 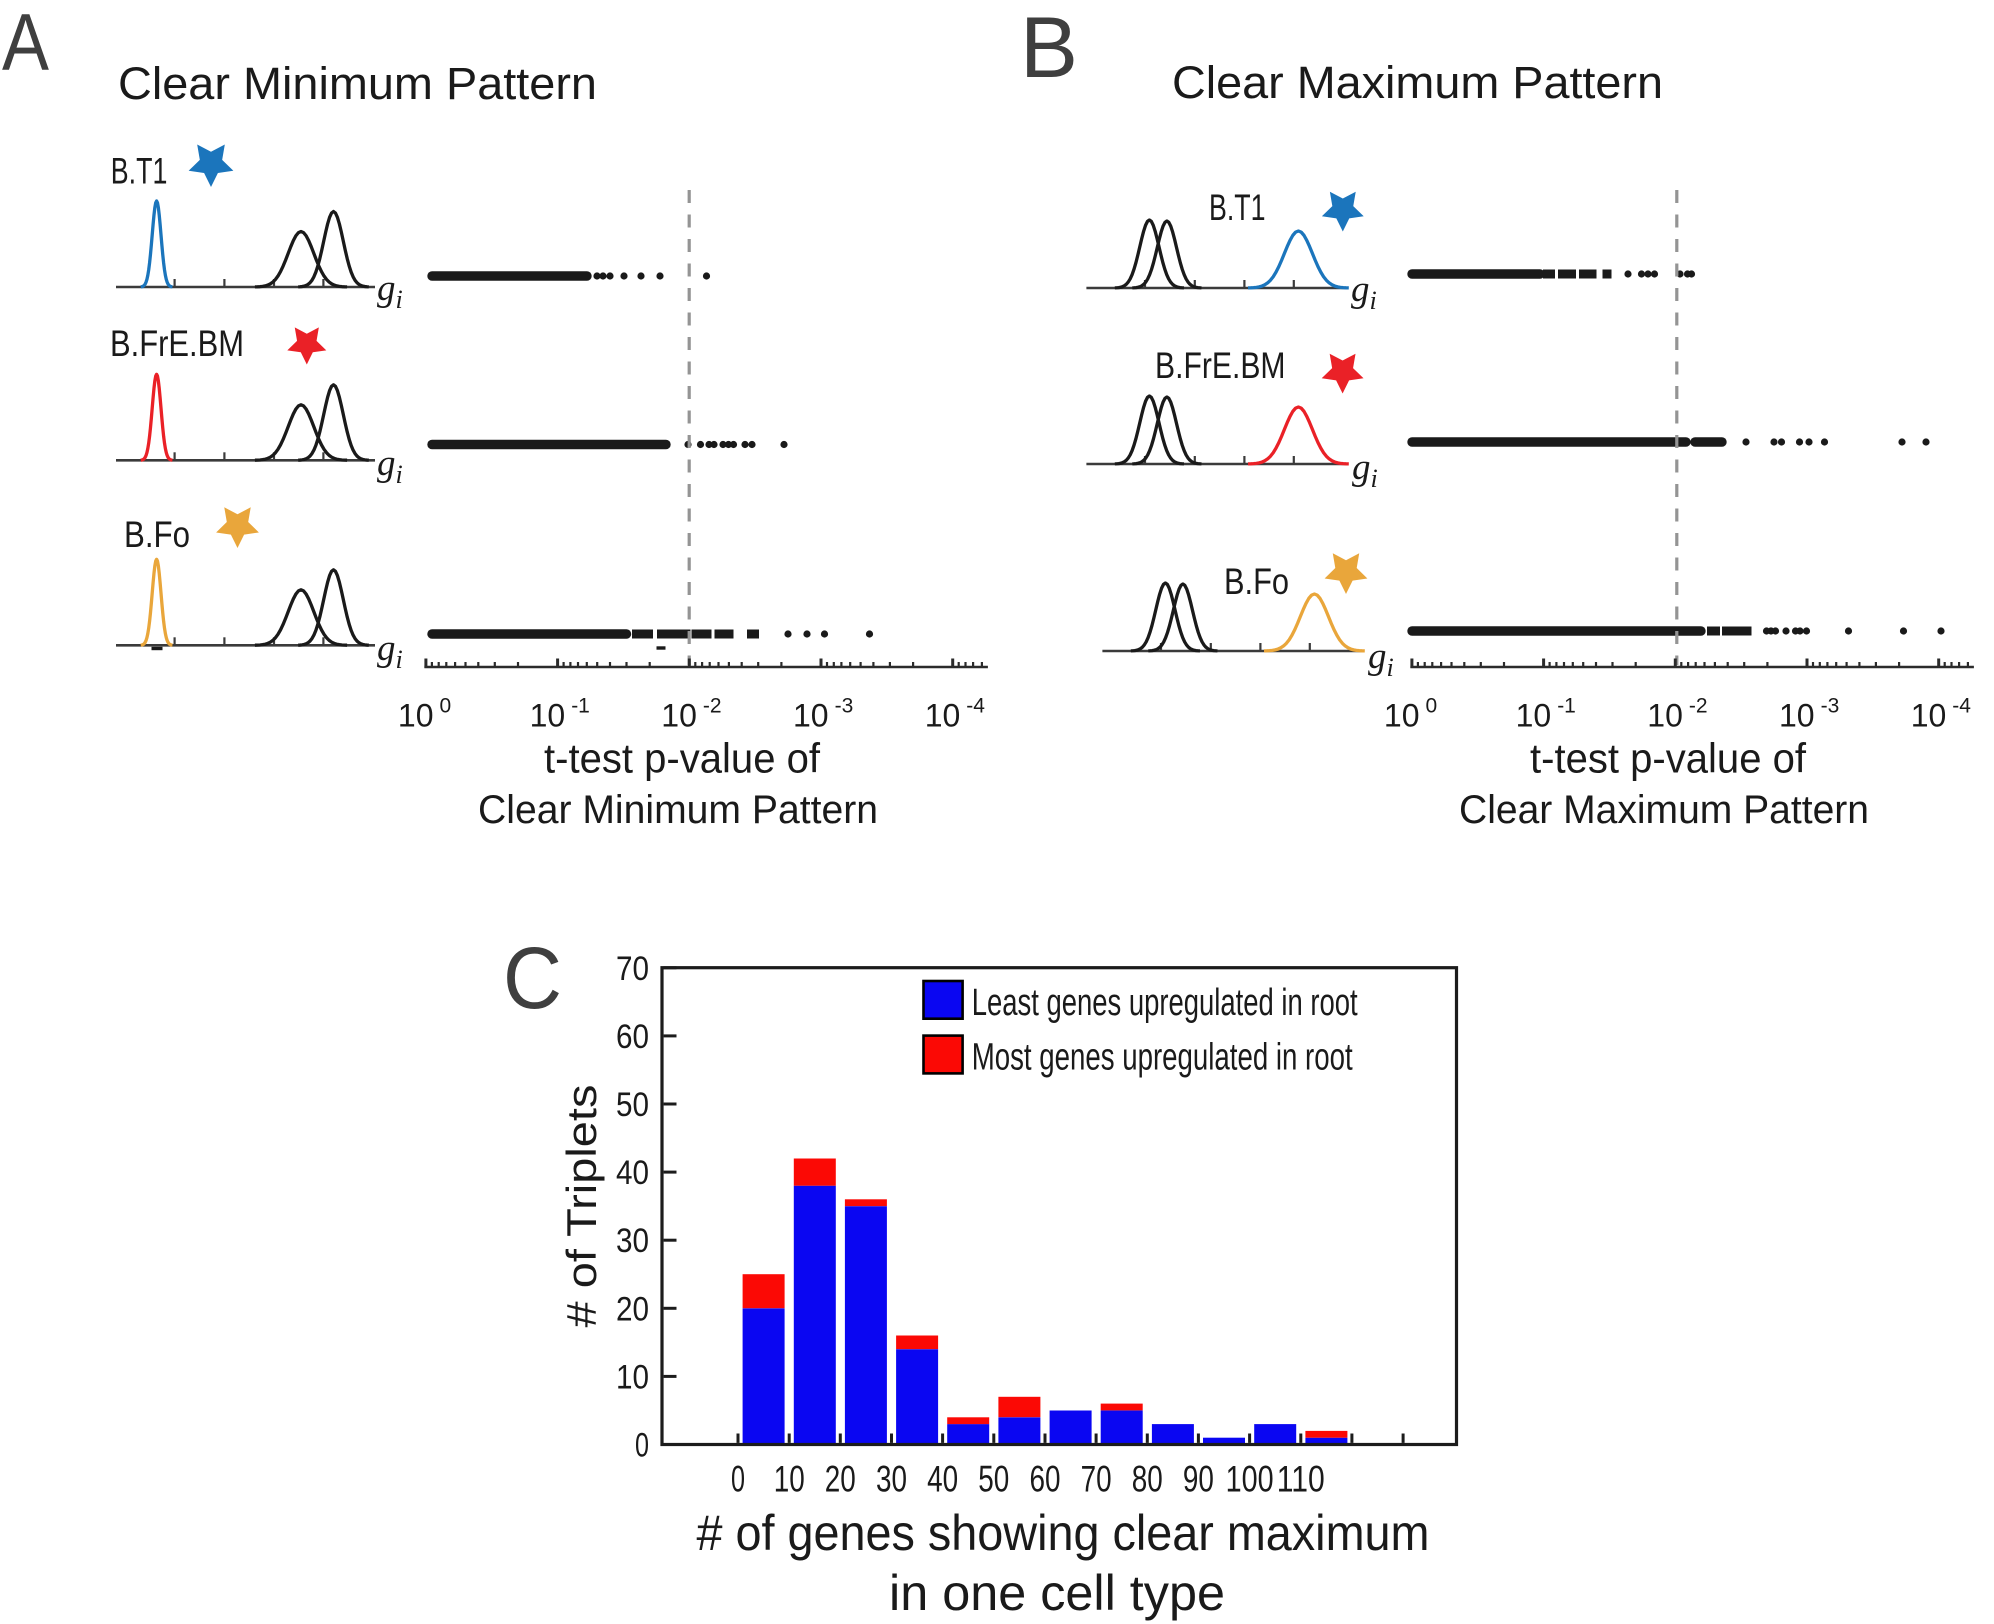 I want to click on svg-text: C, so click(x=532, y=978).